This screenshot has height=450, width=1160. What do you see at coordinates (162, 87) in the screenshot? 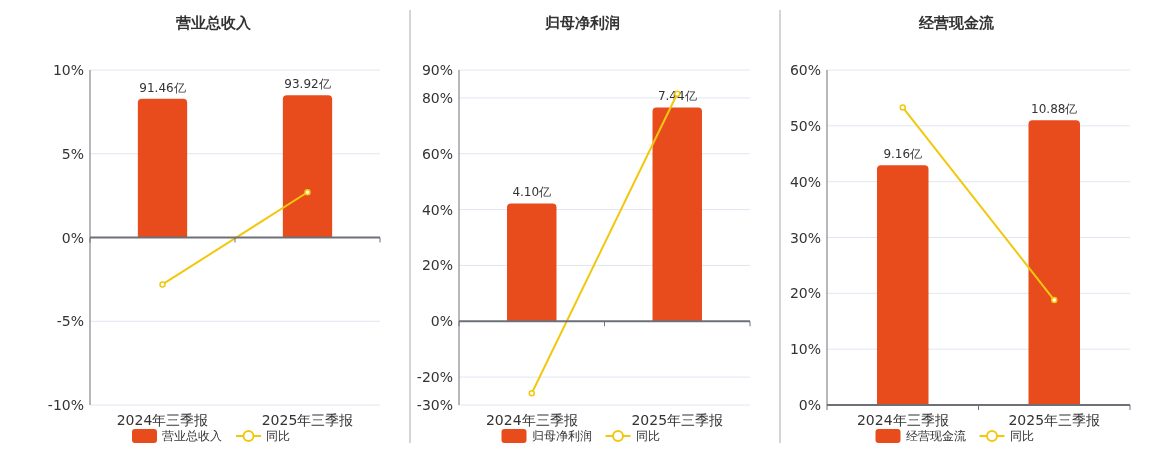
I see `data-label: 91.46亿` at bounding box center [162, 87].